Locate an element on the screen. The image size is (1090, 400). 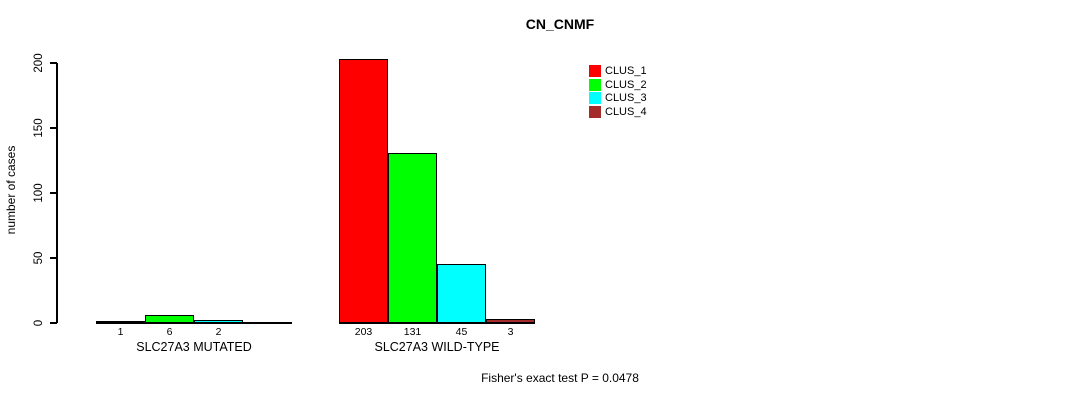
group-label: SLC27A3 WILD-TYPE is located at coordinates (437, 347).